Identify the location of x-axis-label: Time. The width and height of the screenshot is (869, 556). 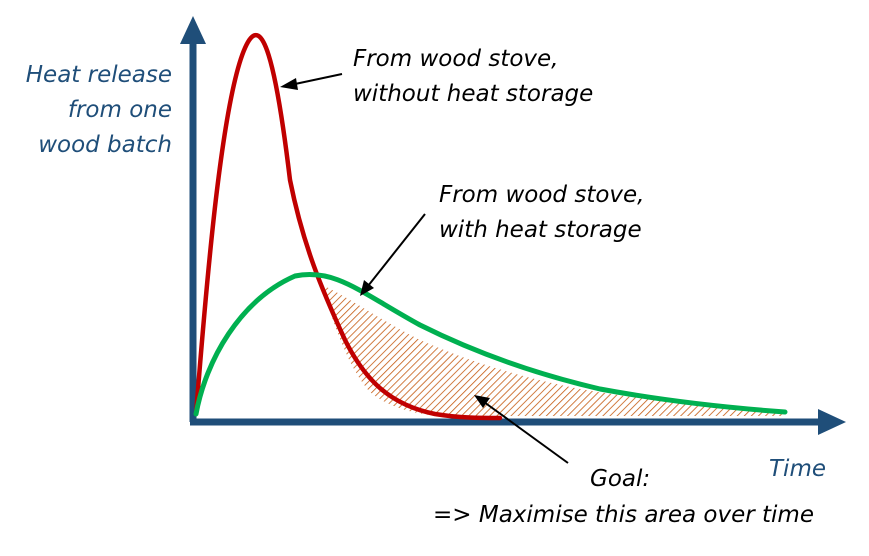
(797, 469).